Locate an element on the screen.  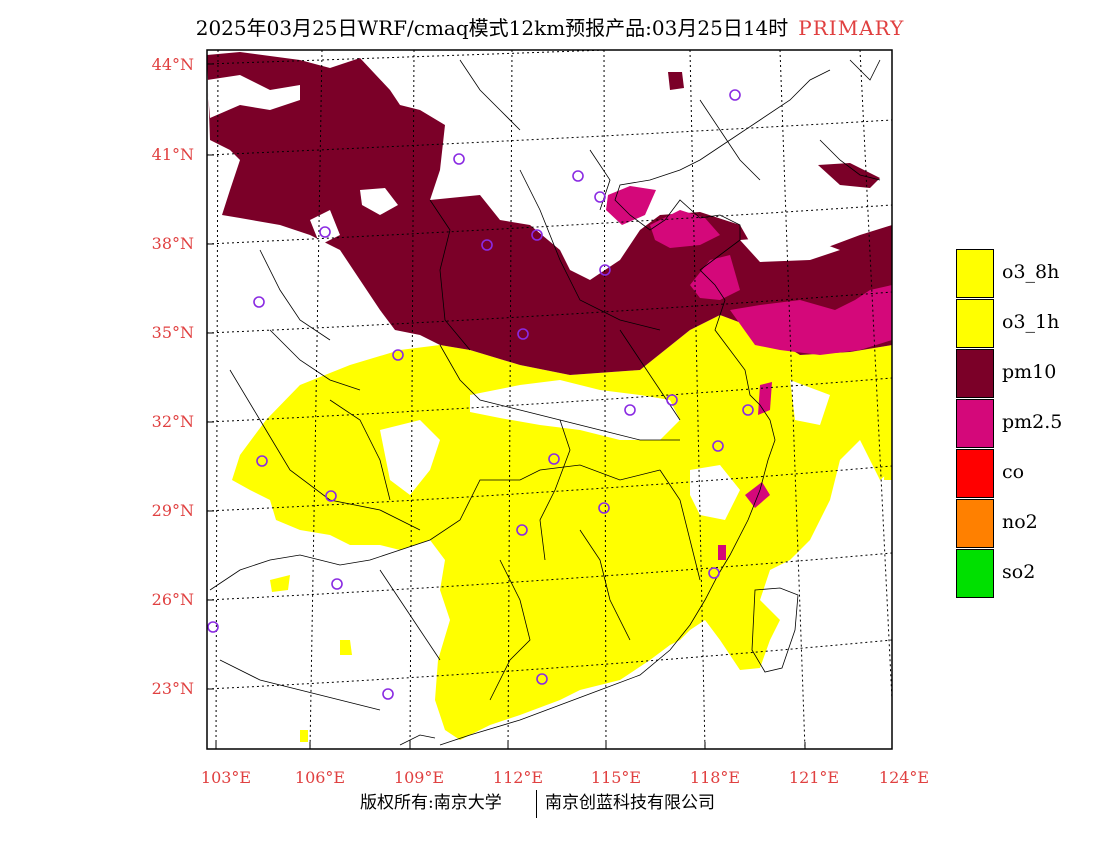
legend-label: o3_1h is located at coordinates (1031, 322).